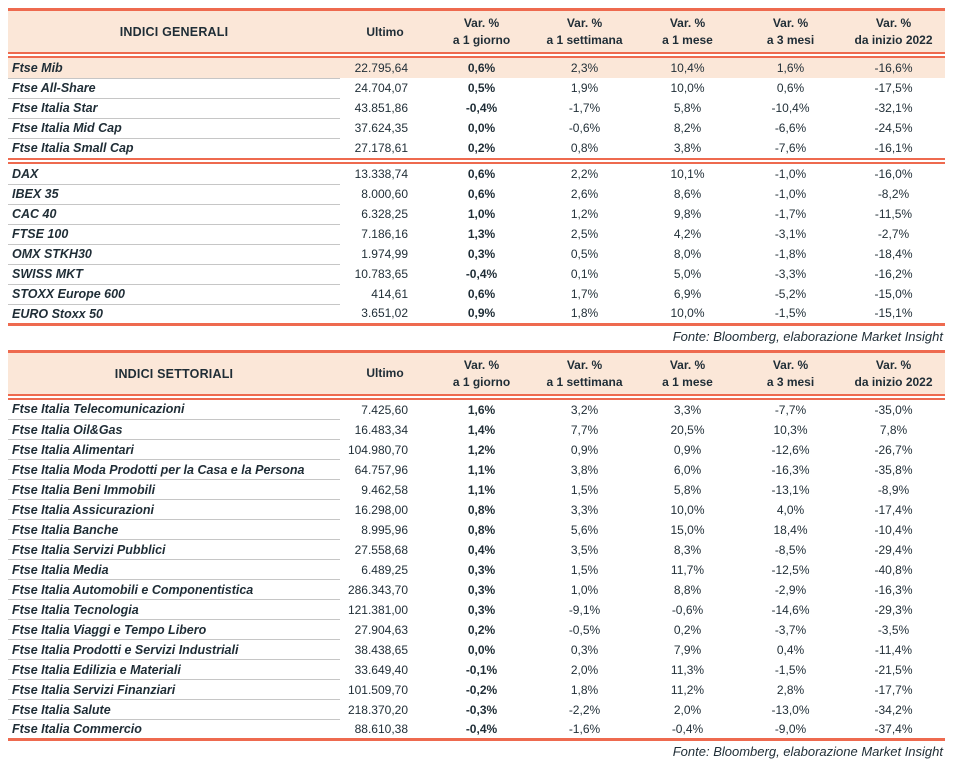 The width and height of the screenshot is (953, 770). Describe the element at coordinates (584, 549) in the screenshot. I see `var-pct-cell: 3,5%` at that location.